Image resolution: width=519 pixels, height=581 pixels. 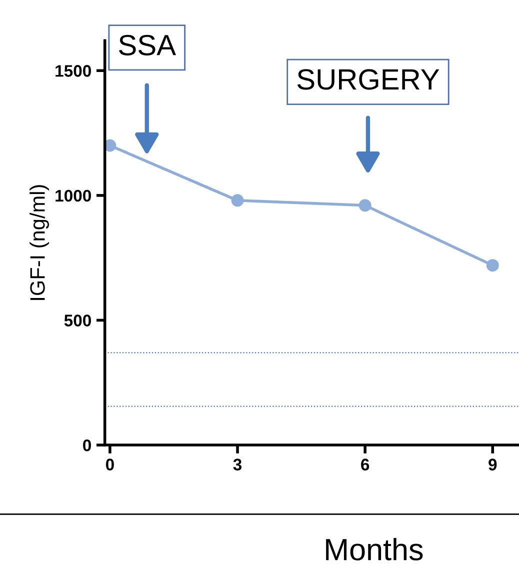 I want to click on x-tick-label: 9, so click(x=492, y=464).